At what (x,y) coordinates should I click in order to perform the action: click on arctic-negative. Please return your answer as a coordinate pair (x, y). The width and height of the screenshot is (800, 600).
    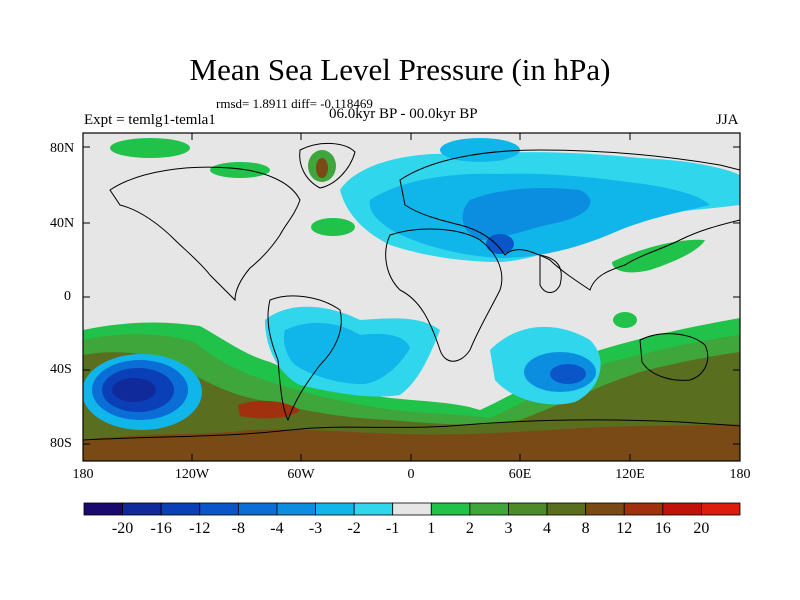
    Looking at the image, I should click on (480, 150).